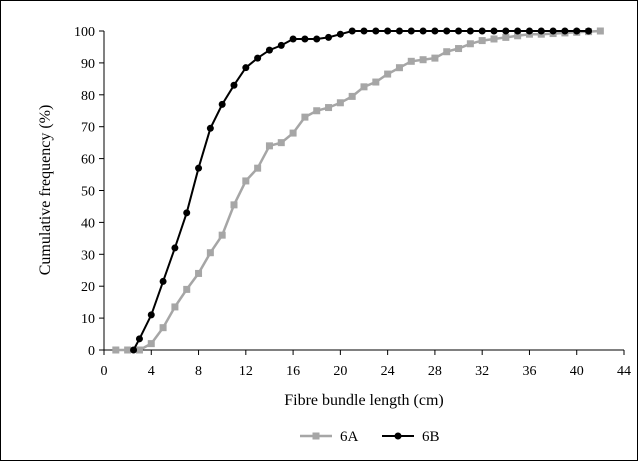  What do you see at coordinates (349, 437) in the screenshot?
I see `legend-label-6A: 6A` at bounding box center [349, 437].